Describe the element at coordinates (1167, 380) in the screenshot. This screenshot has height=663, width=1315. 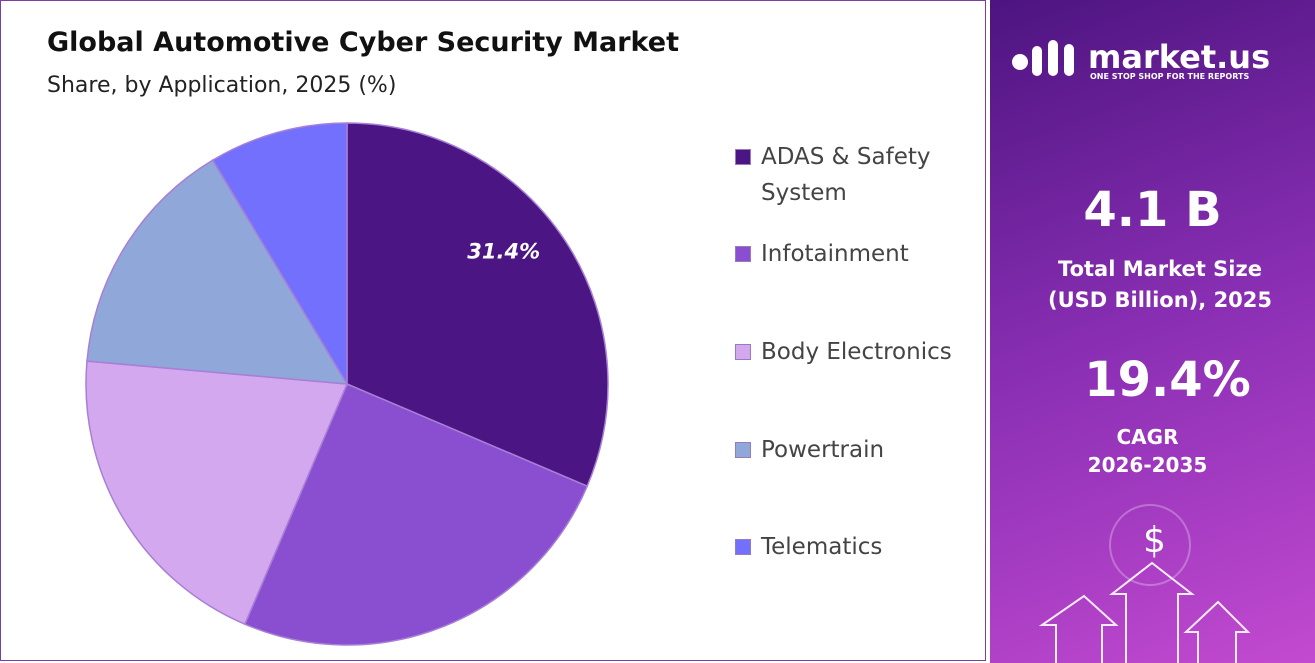
I see `cagr: 19.4%` at that location.